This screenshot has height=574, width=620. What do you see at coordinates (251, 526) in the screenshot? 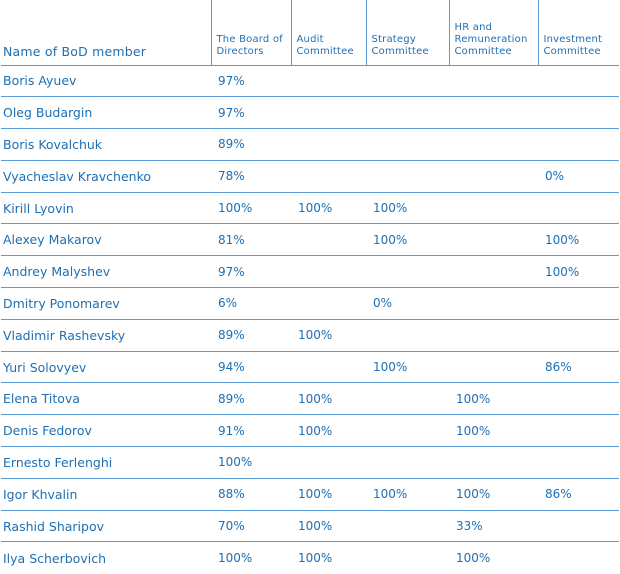
I see `board-cell: 70%` at bounding box center [251, 526].